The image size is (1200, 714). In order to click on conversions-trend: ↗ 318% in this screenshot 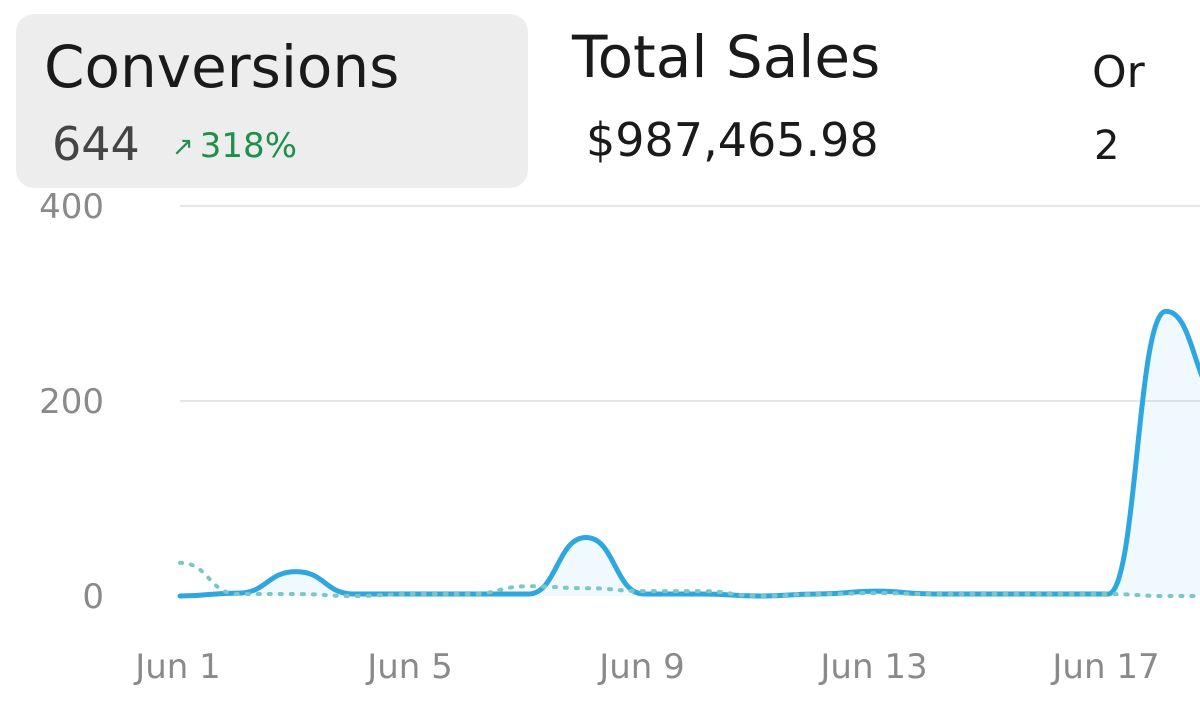, I will do `click(234, 147)`.